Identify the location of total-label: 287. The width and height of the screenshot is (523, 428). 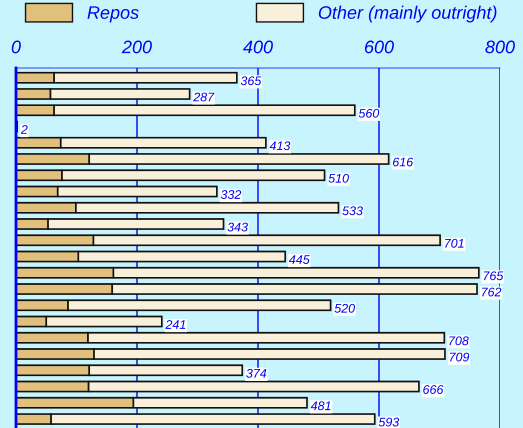
(204, 97).